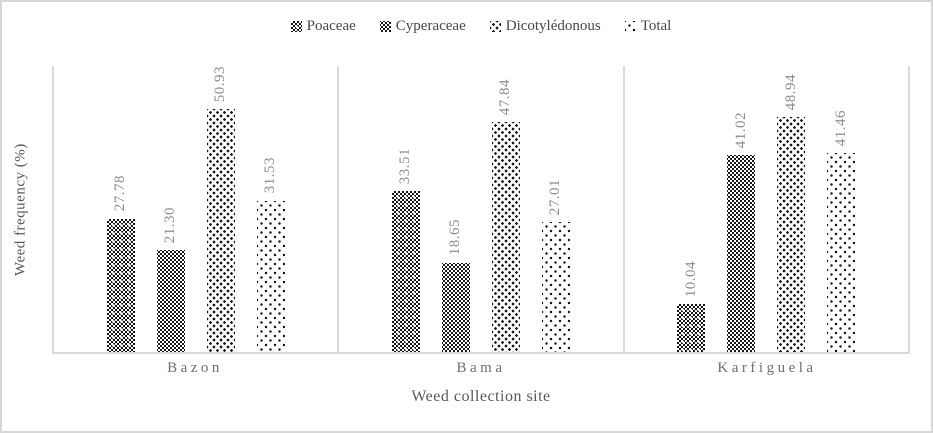  Describe the element at coordinates (791, 234) in the screenshot. I see `bar-dicot-karfiguela` at that location.